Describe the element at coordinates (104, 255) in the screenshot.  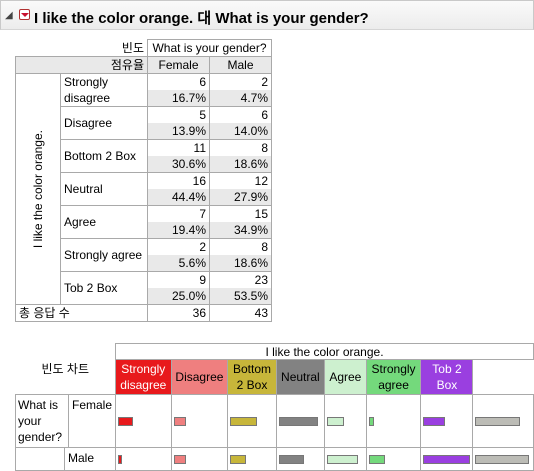
I see `row-label: Strongly agree` at that location.